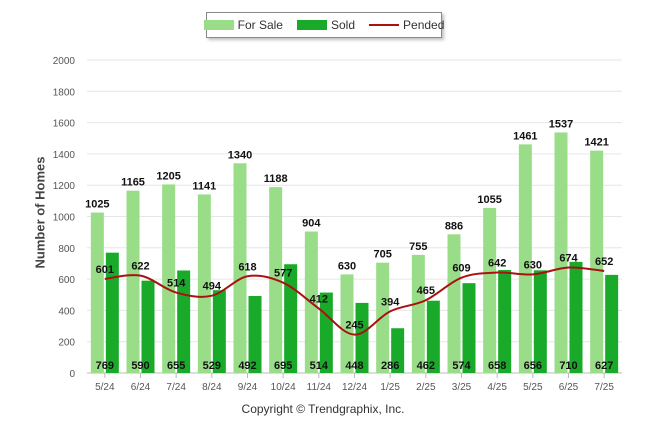 This screenshot has height=434, width=646. I want to click on legend-label-for-sale: For Sale, so click(260, 25).